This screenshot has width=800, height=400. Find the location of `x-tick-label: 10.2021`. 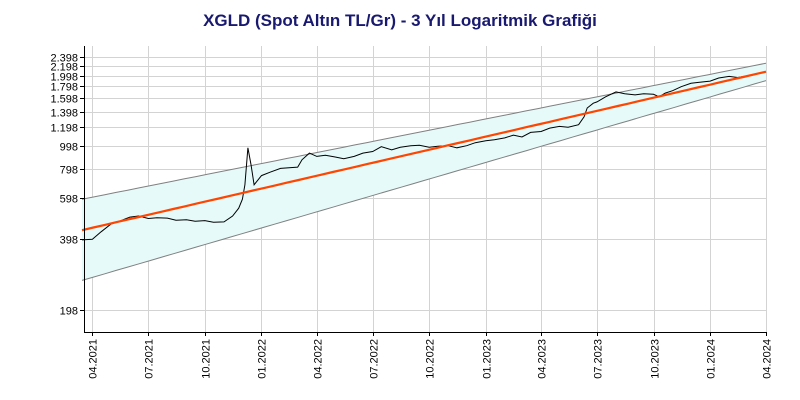

x-tick-label: 10.2021 is located at coordinates (207, 359).